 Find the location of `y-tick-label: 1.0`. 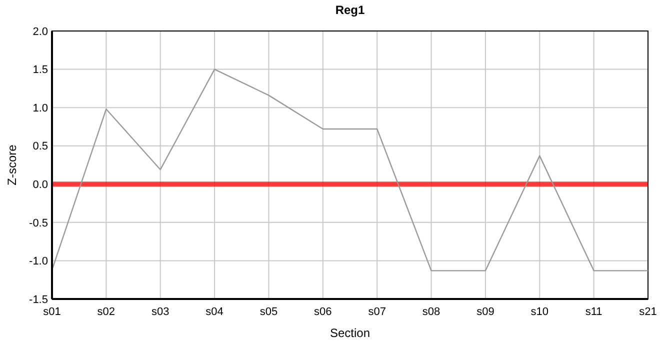

y-tick-label: 1.0 is located at coordinates (40, 108).